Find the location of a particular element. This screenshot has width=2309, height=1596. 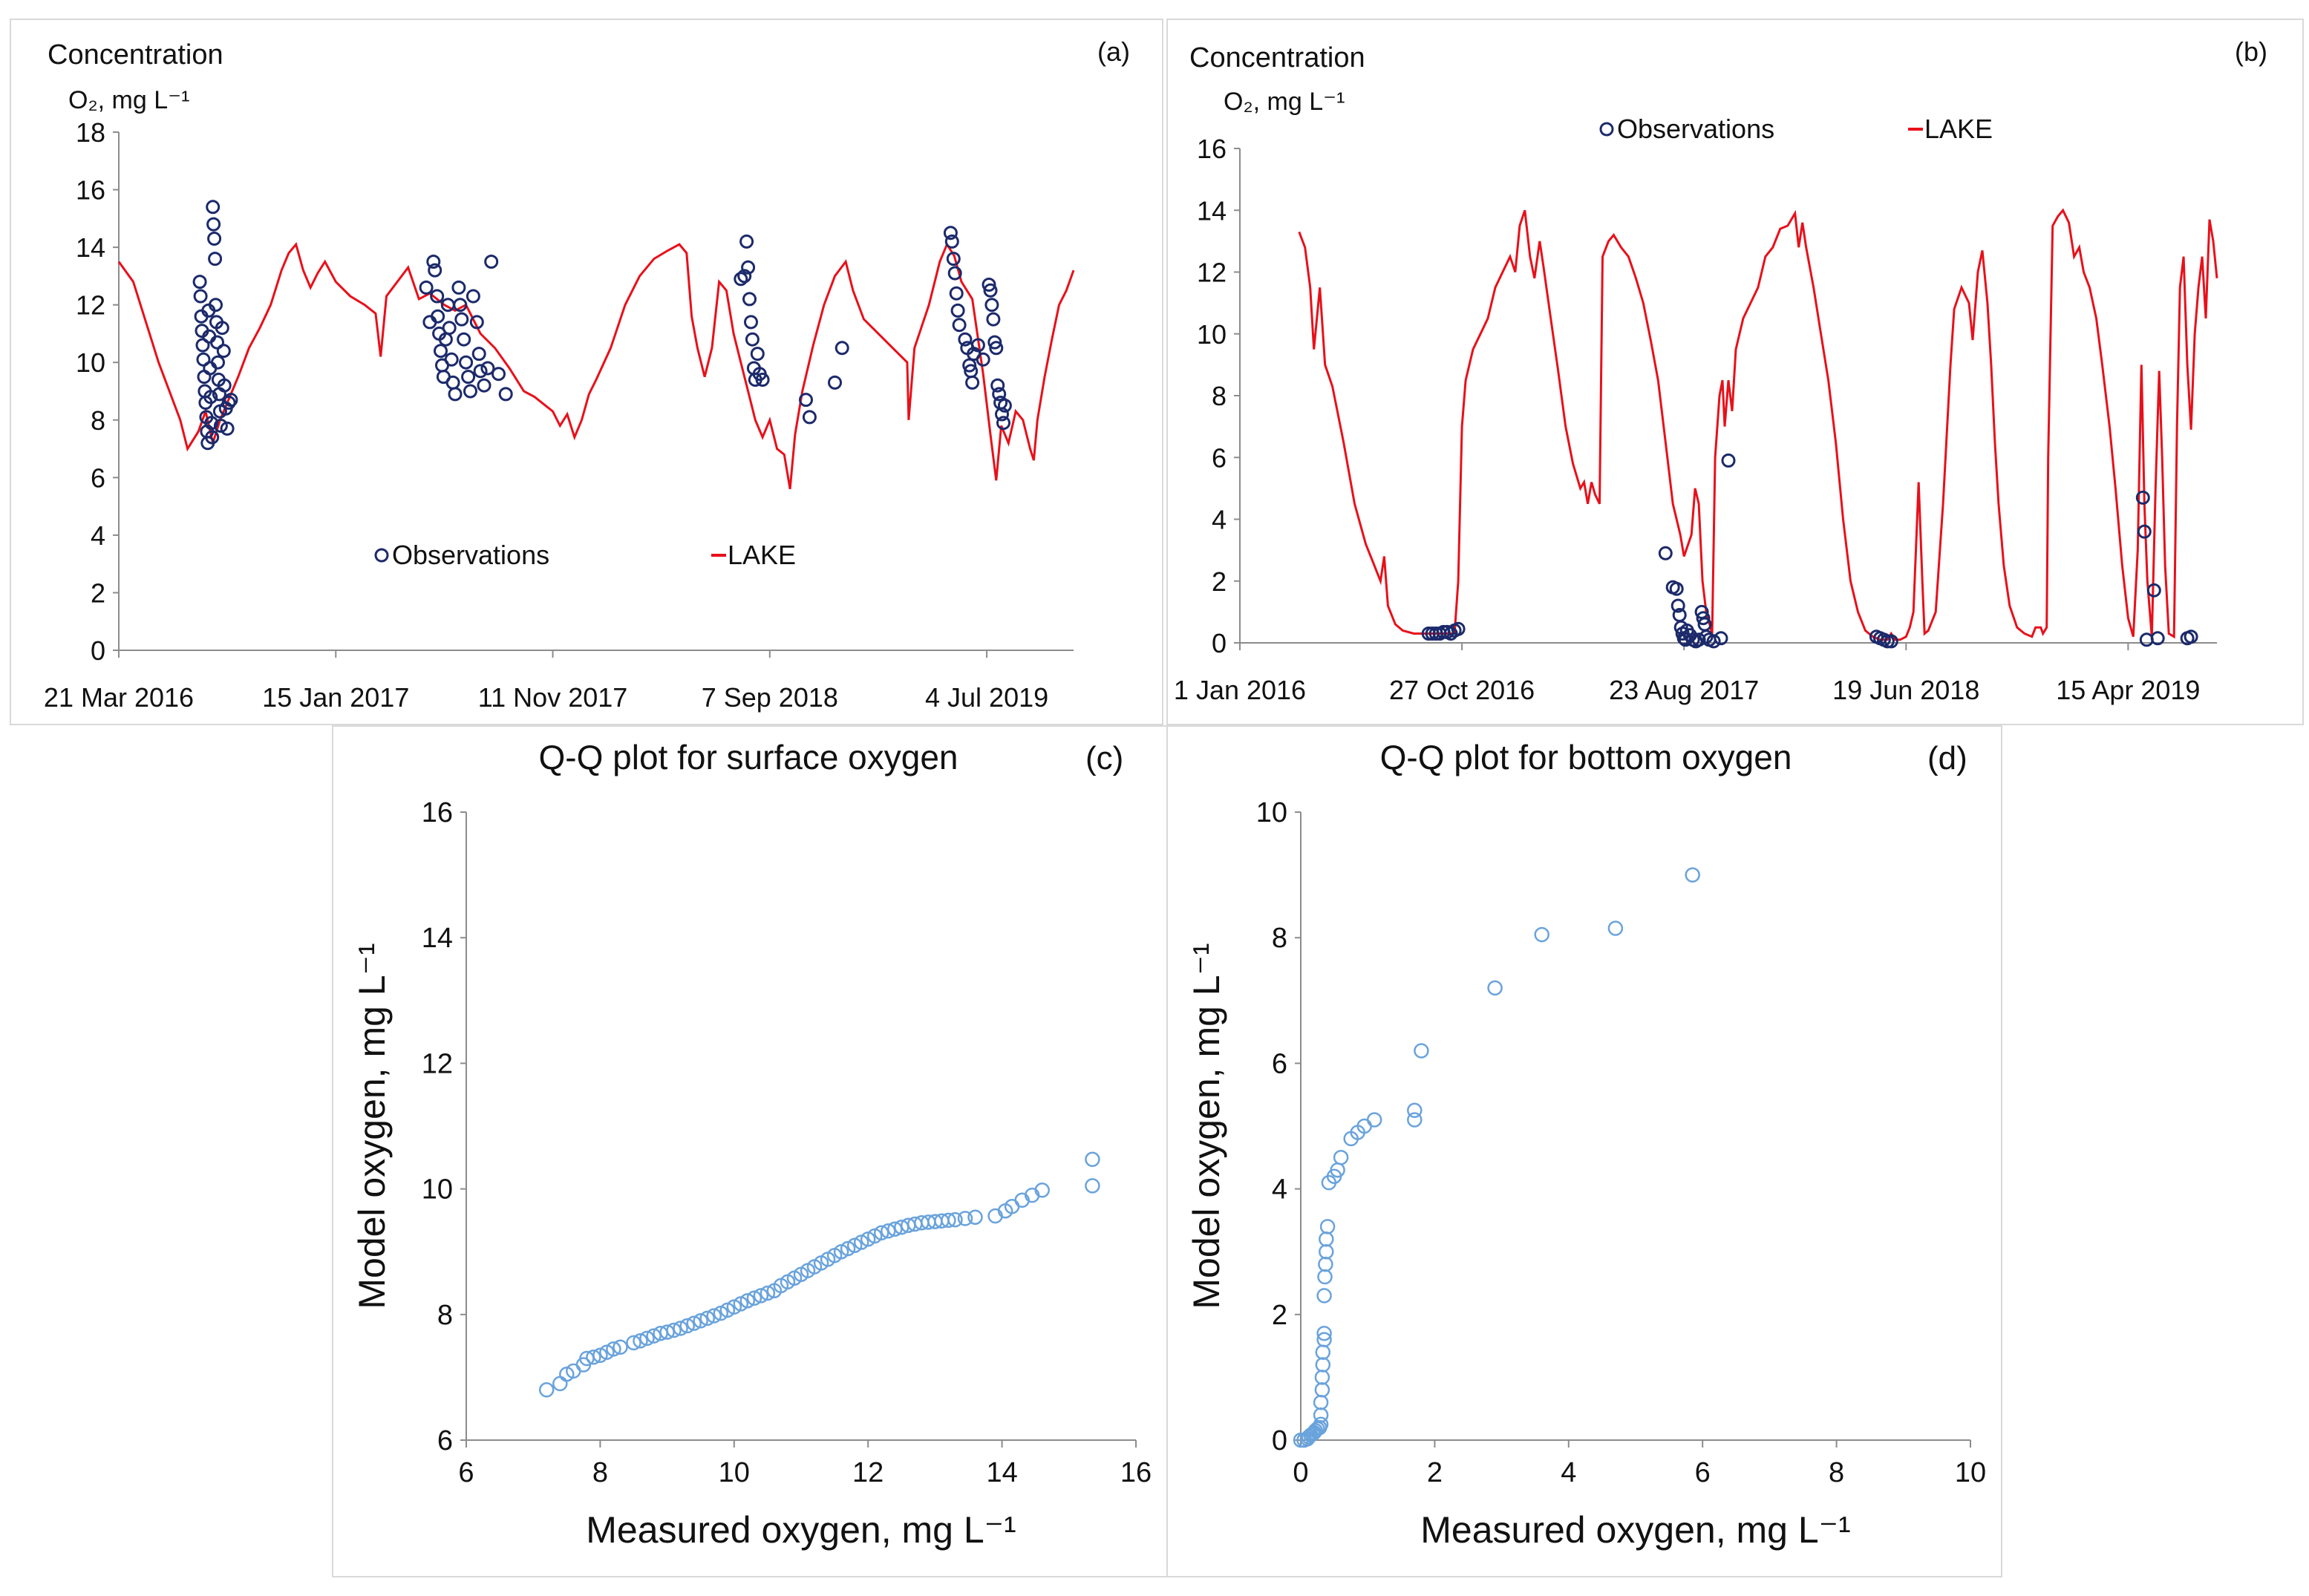

chart-a-ytick-label-1: 2 is located at coordinates (98, 593).